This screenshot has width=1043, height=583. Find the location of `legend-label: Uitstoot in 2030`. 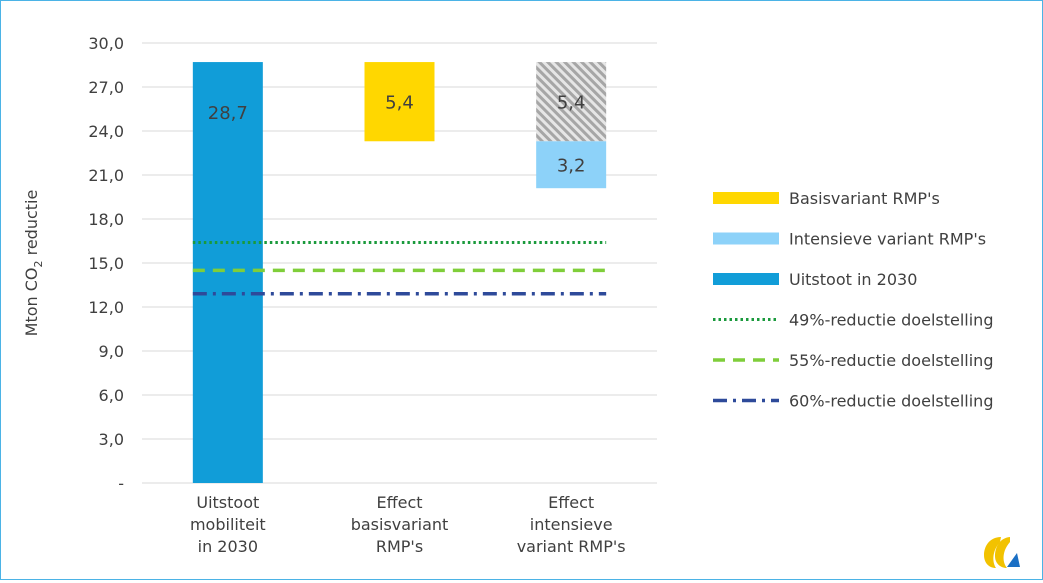

legend-label: Uitstoot in 2030 is located at coordinates (853, 279).